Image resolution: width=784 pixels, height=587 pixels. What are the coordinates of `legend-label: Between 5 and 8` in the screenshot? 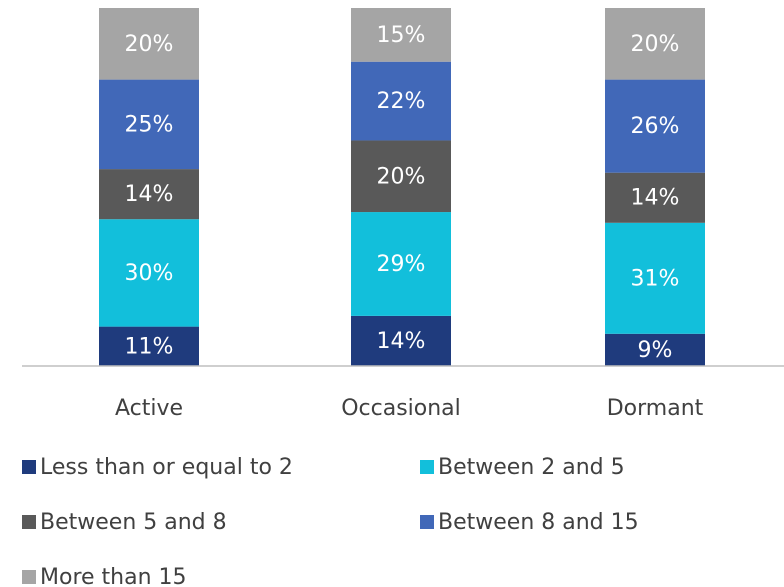 It's located at (133, 522).